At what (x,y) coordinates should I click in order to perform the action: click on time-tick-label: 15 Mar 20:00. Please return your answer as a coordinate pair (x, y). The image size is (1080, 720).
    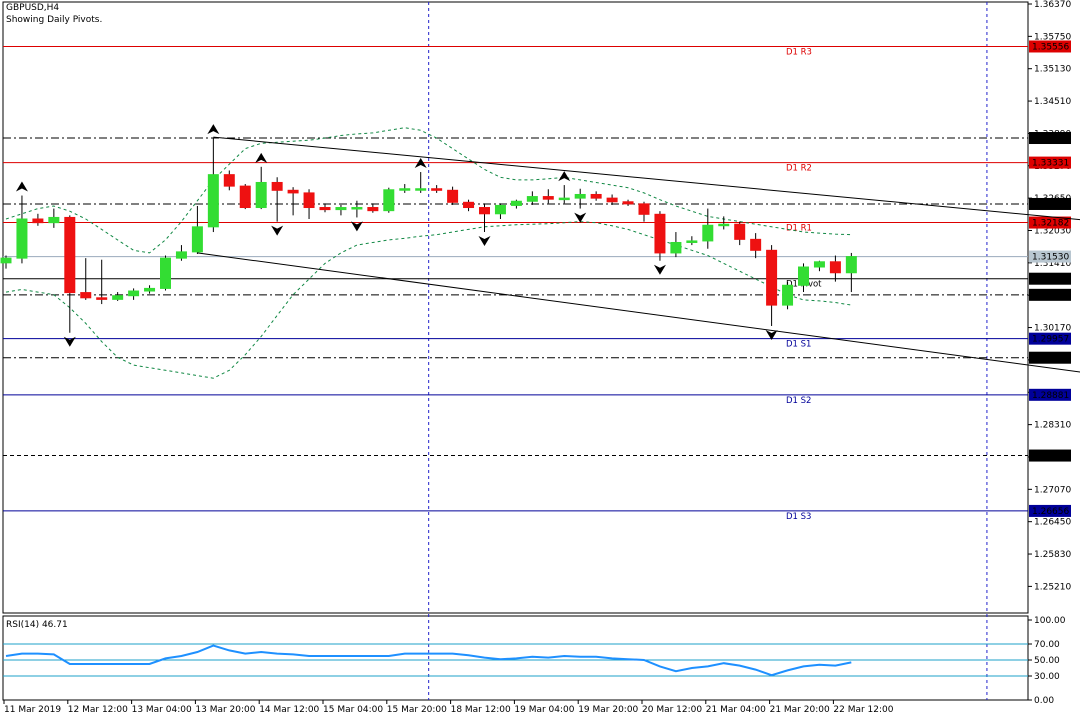
    Looking at the image, I should click on (417, 710).